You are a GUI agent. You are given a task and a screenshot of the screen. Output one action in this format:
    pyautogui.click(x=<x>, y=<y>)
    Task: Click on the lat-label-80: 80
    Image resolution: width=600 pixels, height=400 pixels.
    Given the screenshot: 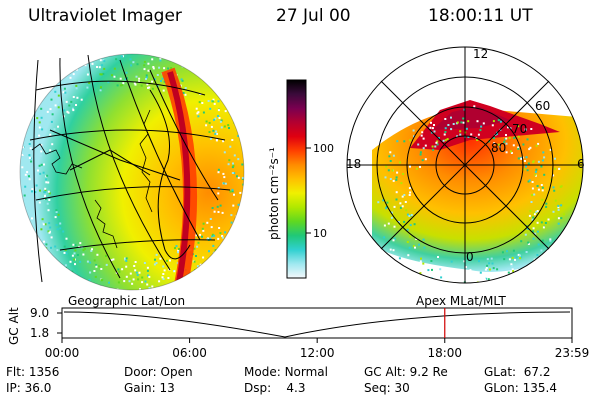 What is the action you would take?
    pyautogui.click(x=498, y=148)
    